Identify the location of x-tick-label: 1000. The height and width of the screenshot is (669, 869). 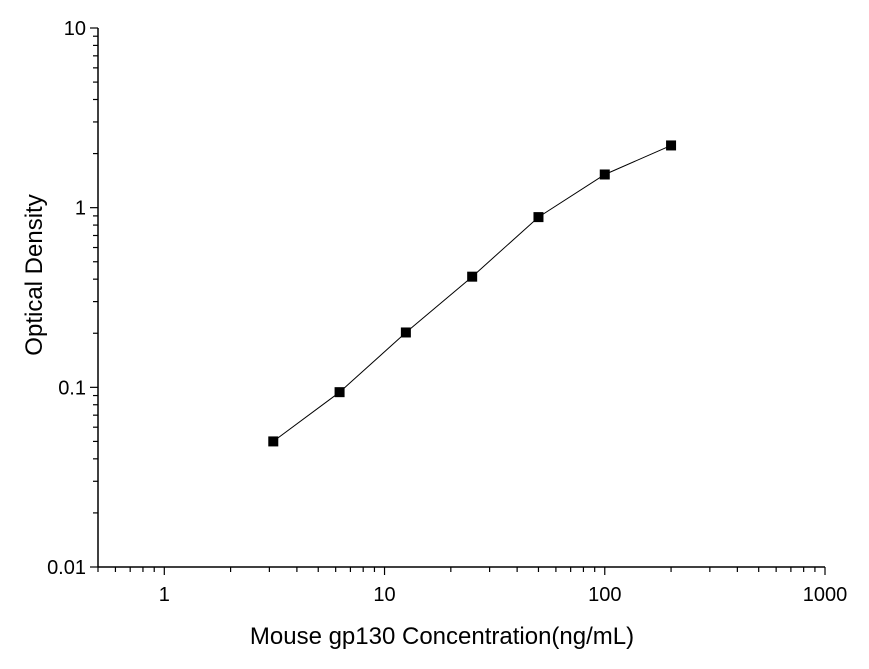
(825, 595).